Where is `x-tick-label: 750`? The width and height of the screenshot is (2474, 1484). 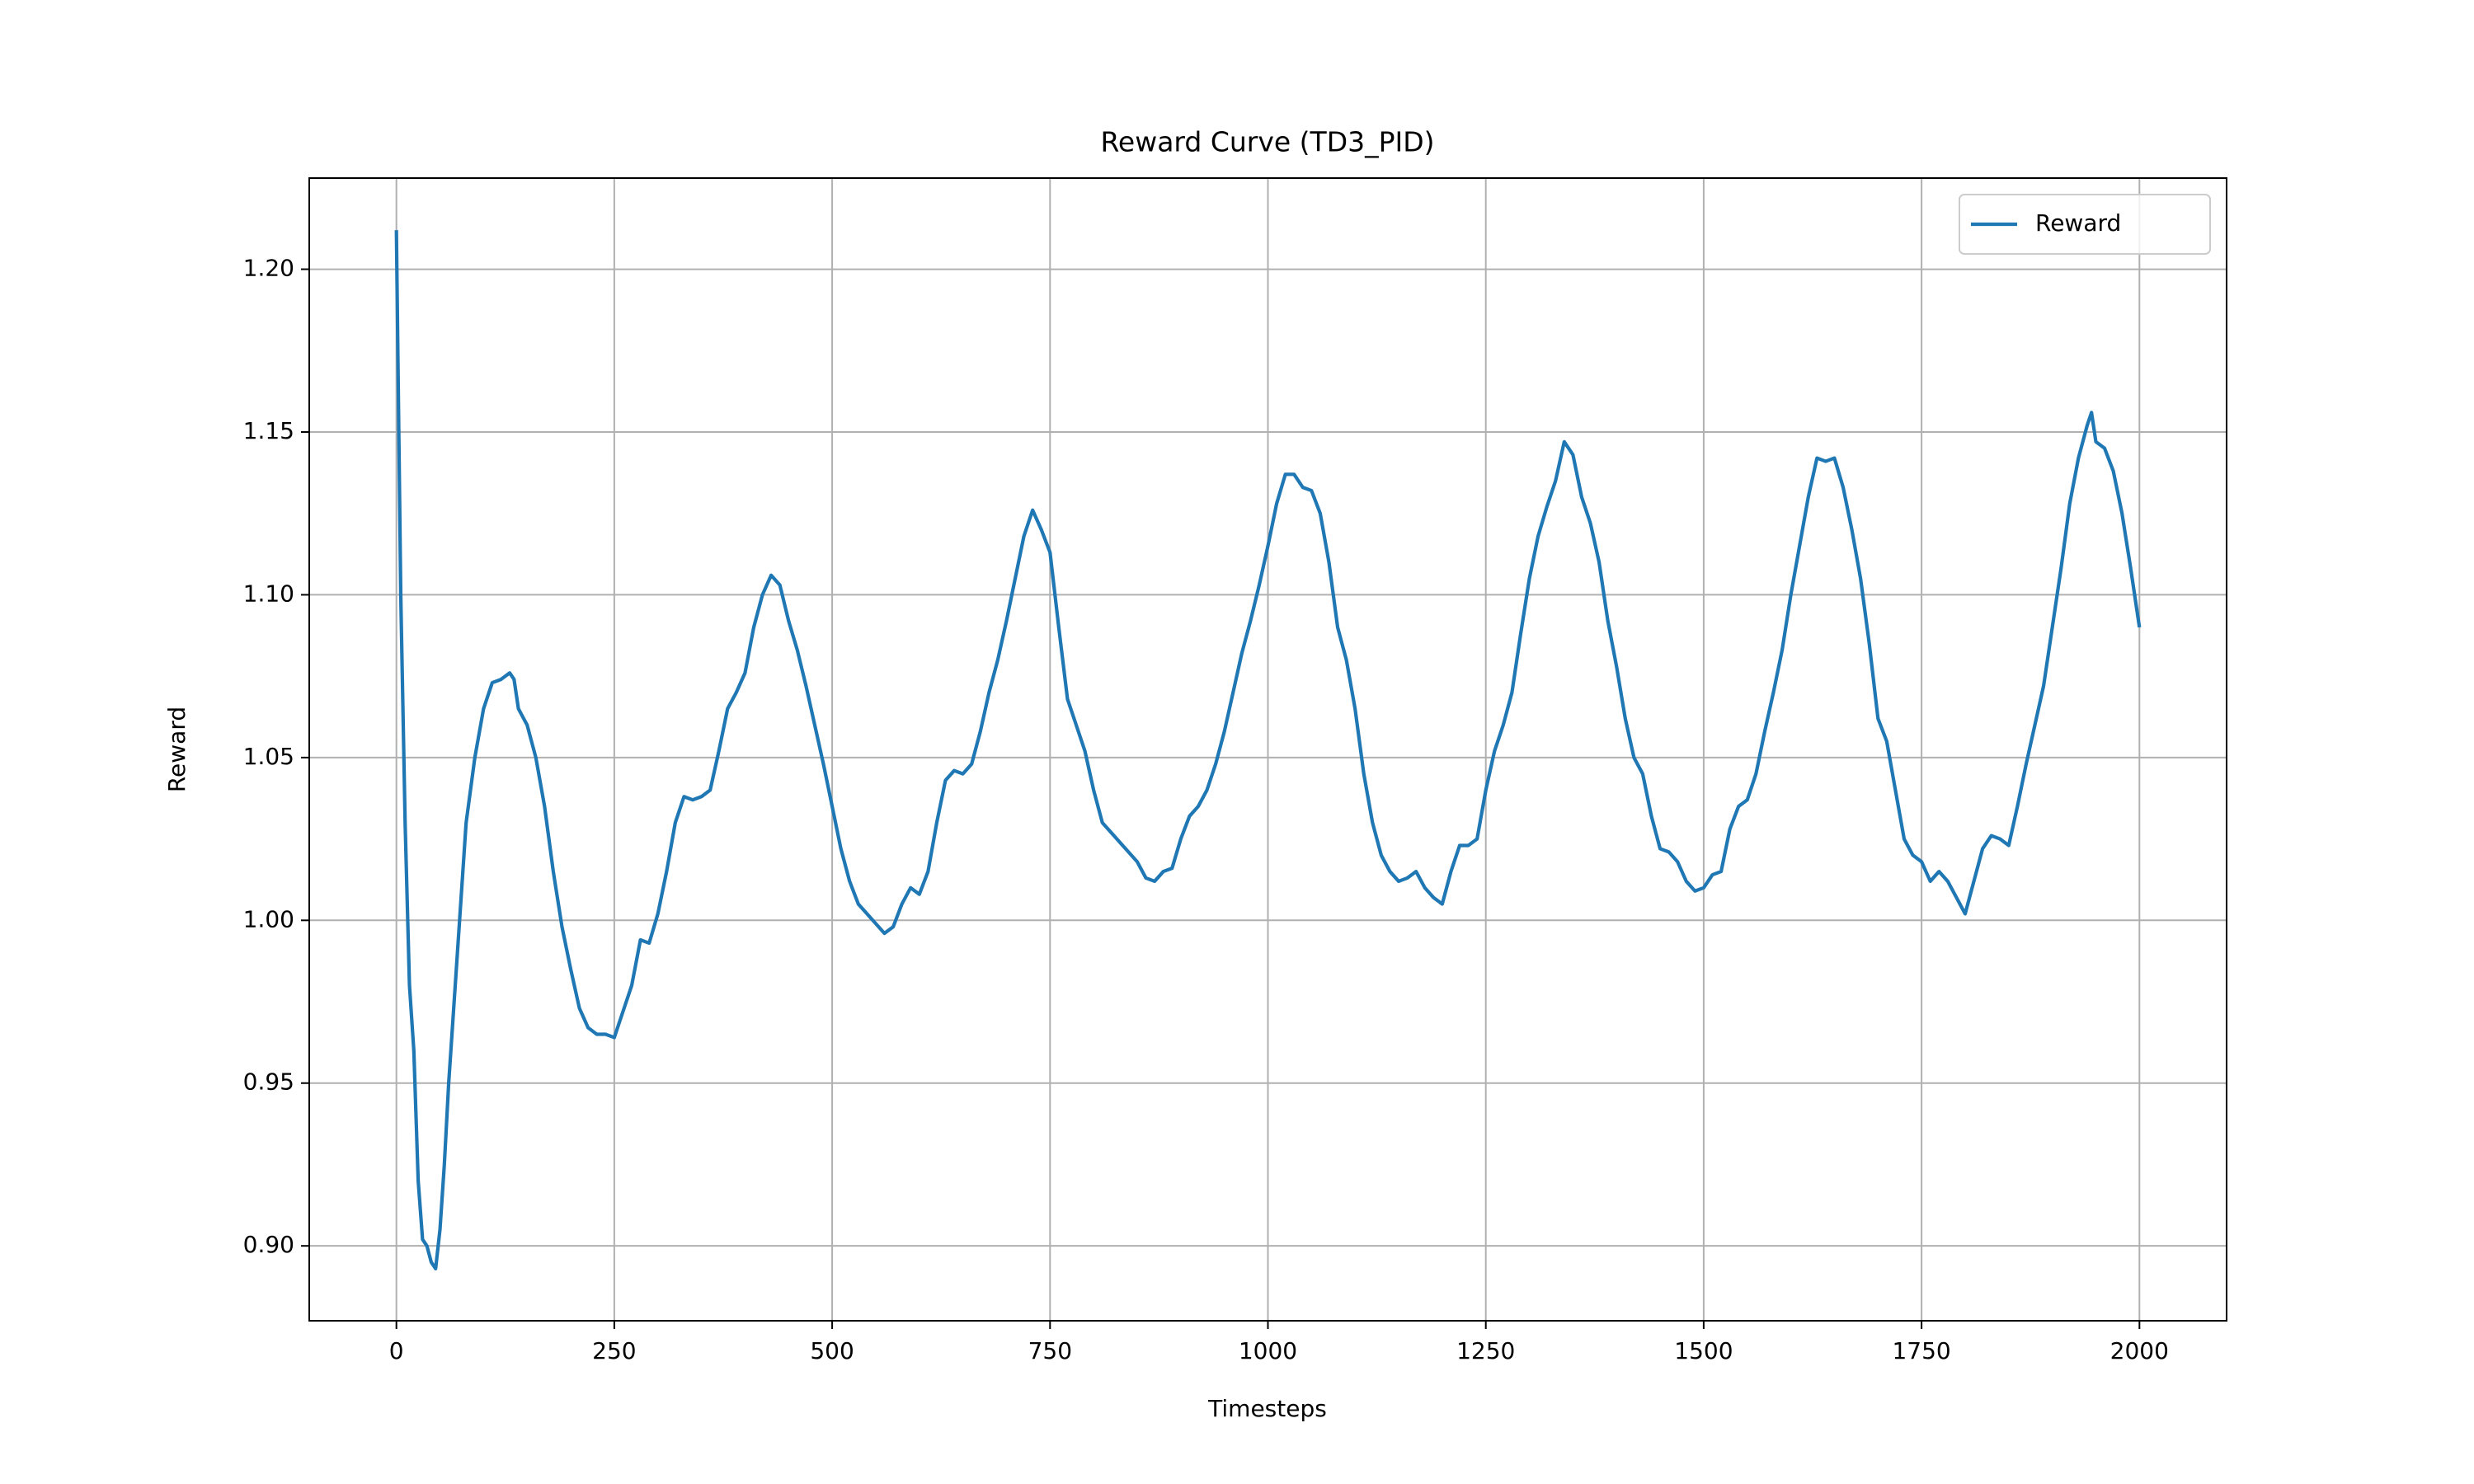
x-tick-label: 750 is located at coordinates (1050, 1350).